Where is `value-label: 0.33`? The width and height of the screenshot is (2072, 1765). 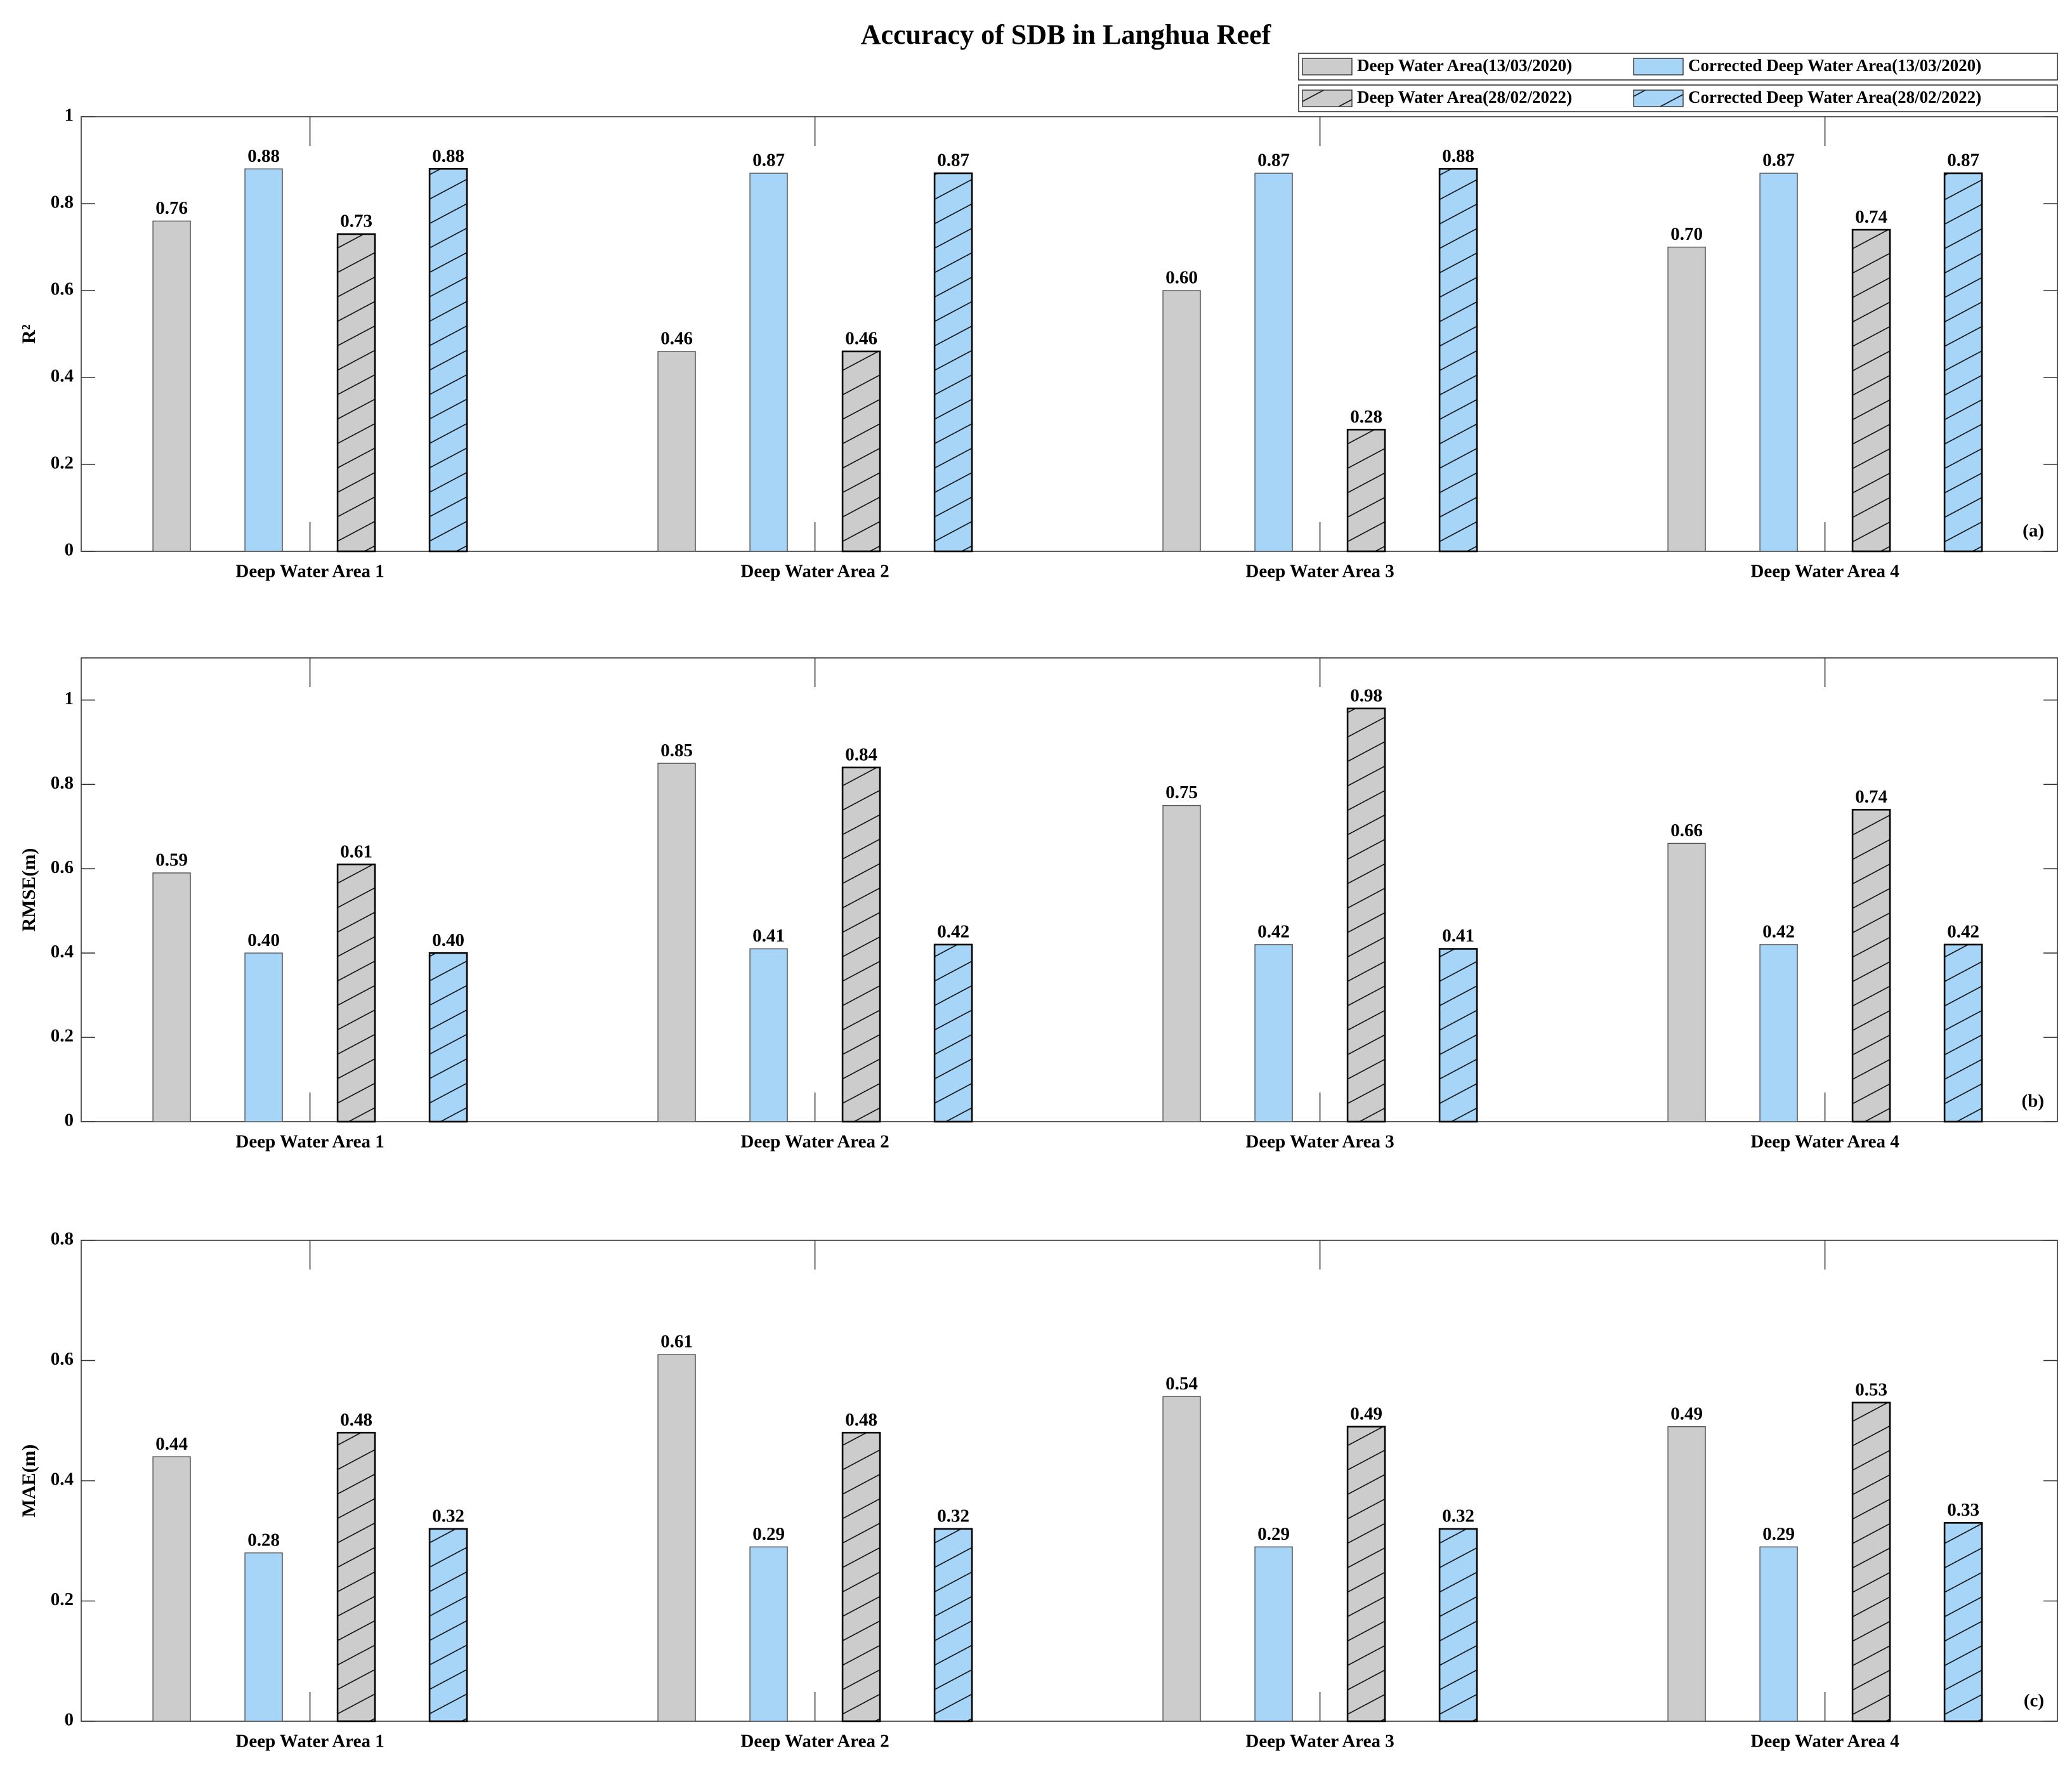
value-label: 0.33 is located at coordinates (1963, 1510).